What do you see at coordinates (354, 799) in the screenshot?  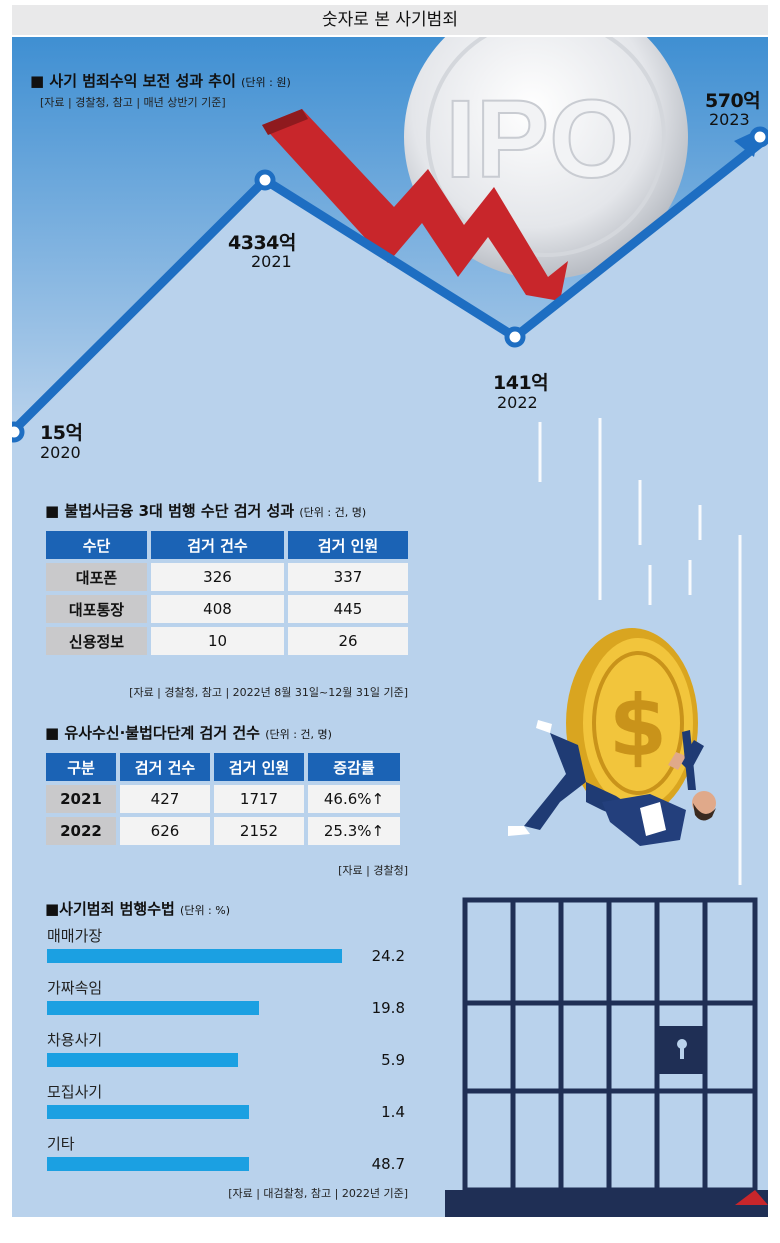 I see `deposit-cell: 46.6%↑` at bounding box center [354, 799].